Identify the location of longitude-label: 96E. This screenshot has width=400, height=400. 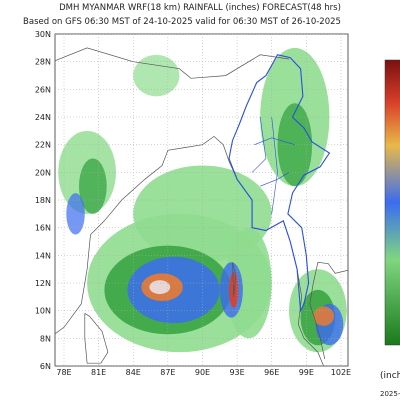
(271, 372).